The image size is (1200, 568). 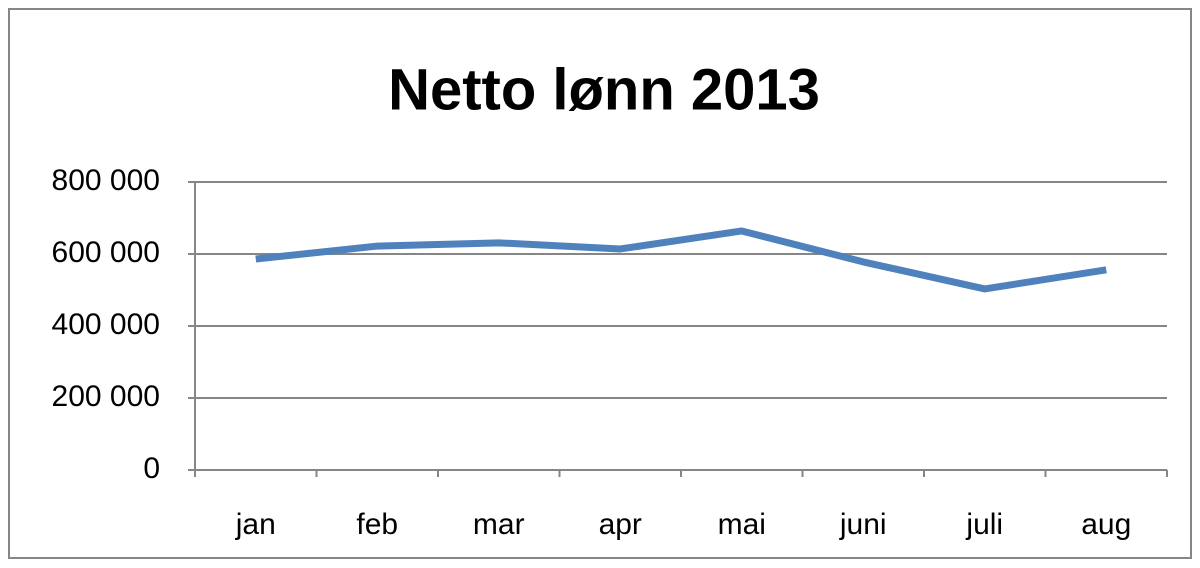 I want to click on x-tick-label: juni, so click(x=863, y=524).